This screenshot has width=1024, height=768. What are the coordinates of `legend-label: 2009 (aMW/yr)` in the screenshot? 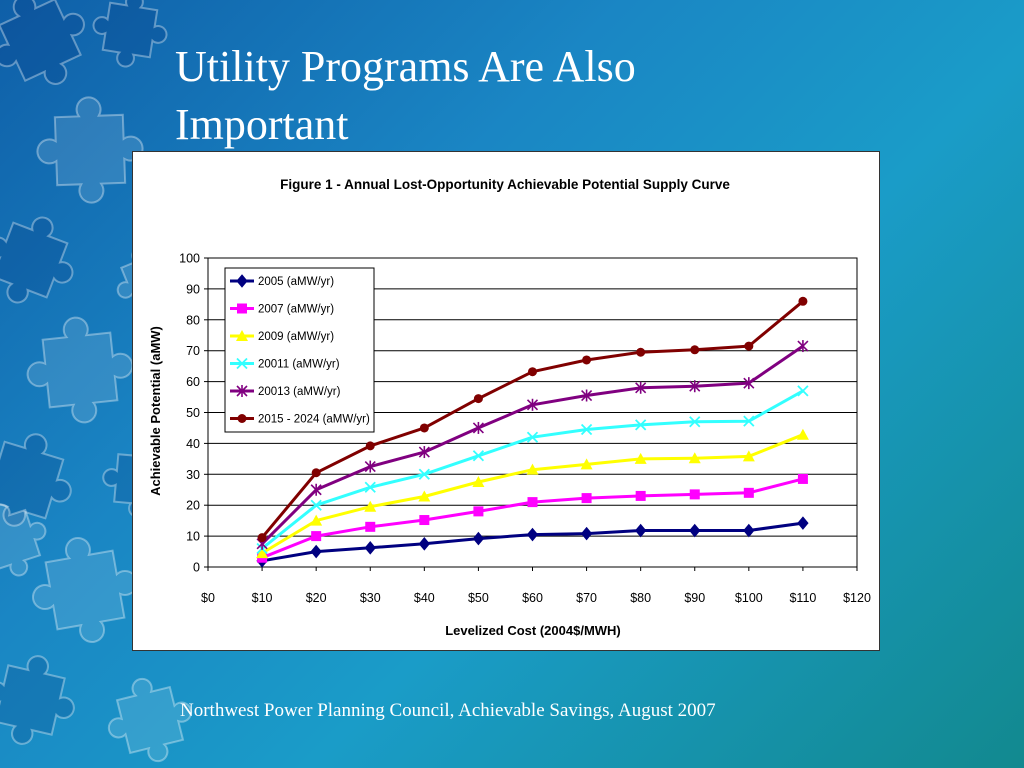 It's located at (296, 337).